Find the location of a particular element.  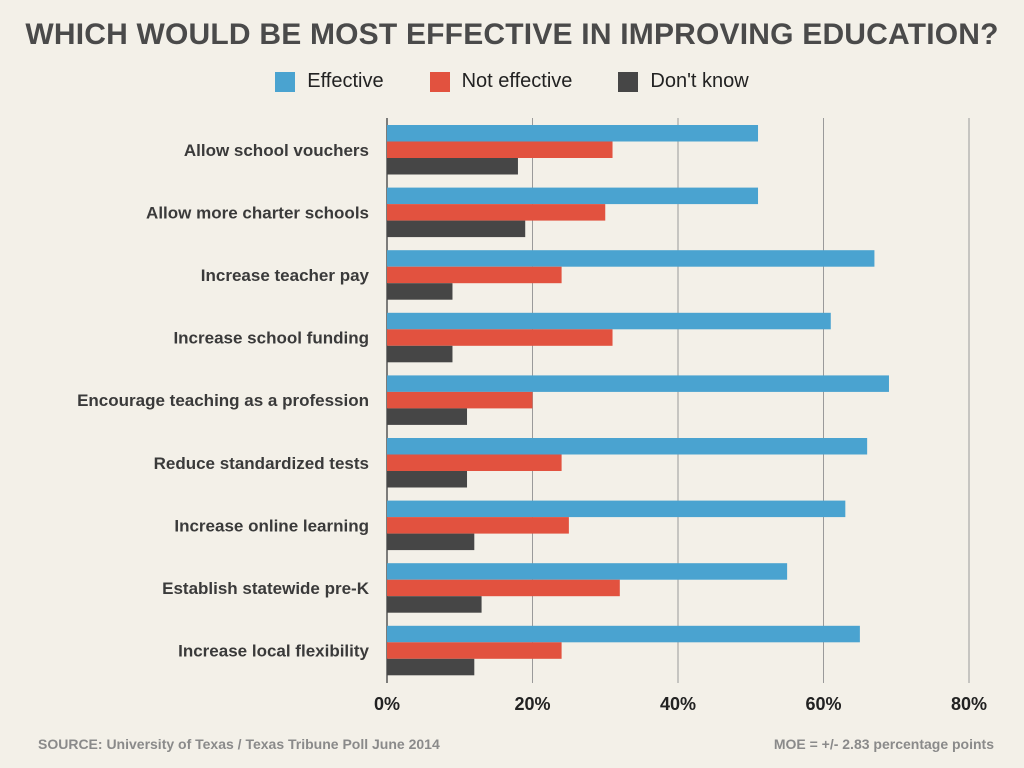

legend: Effective Not effective Don't know is located at coordinates (512, 81).